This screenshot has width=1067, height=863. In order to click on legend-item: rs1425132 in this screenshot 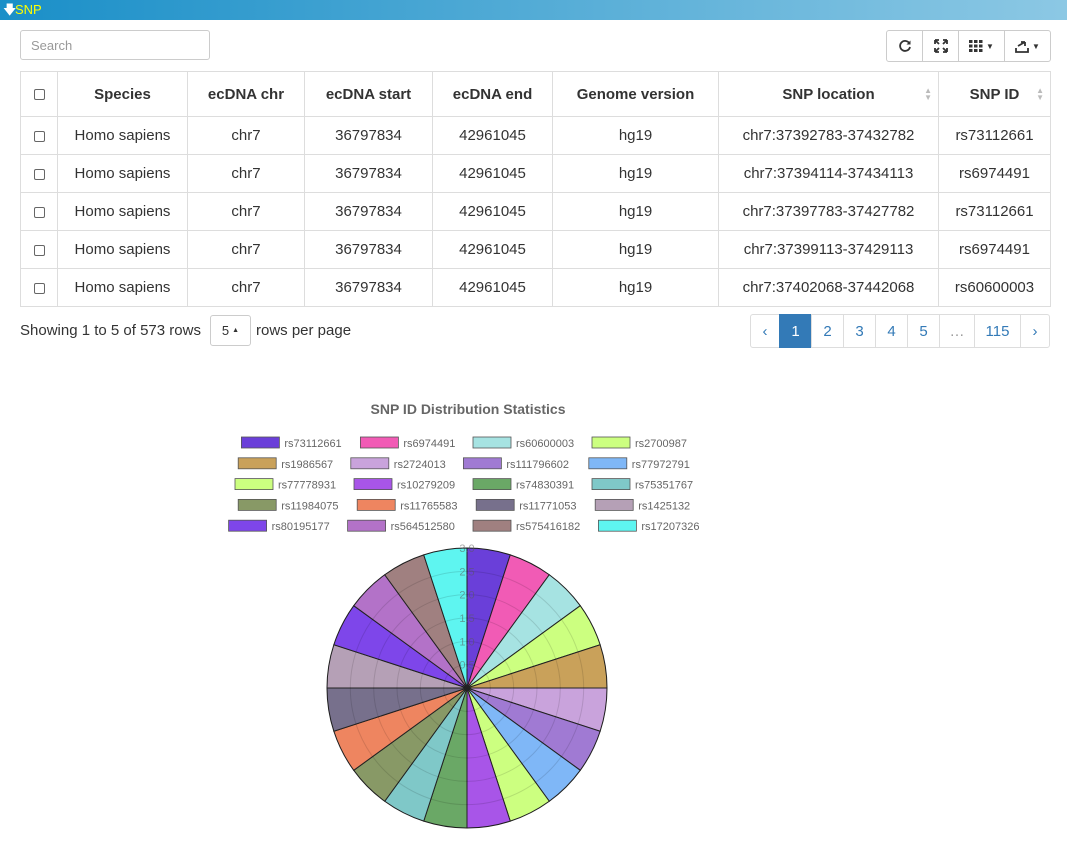, I will do `click(642, 505)`.